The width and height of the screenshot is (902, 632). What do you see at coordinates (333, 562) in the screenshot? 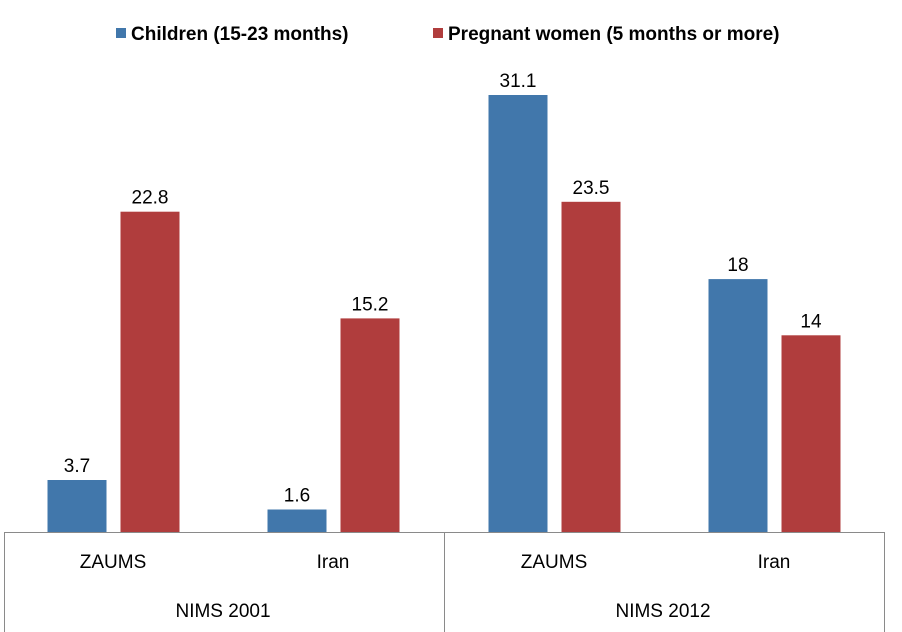
I see `category-label-1: Iran` at bounding box center [333, 562].